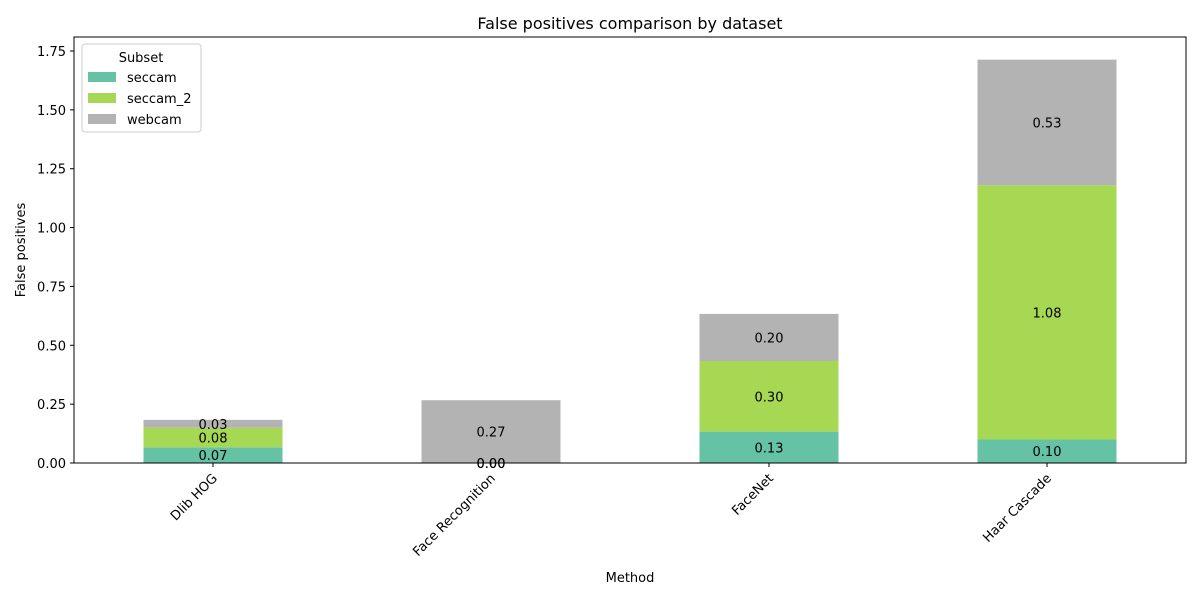  Describe the element at coordinates (152, 78) in the screenshot. I see `legend-label-seccam: seccam` at that location.